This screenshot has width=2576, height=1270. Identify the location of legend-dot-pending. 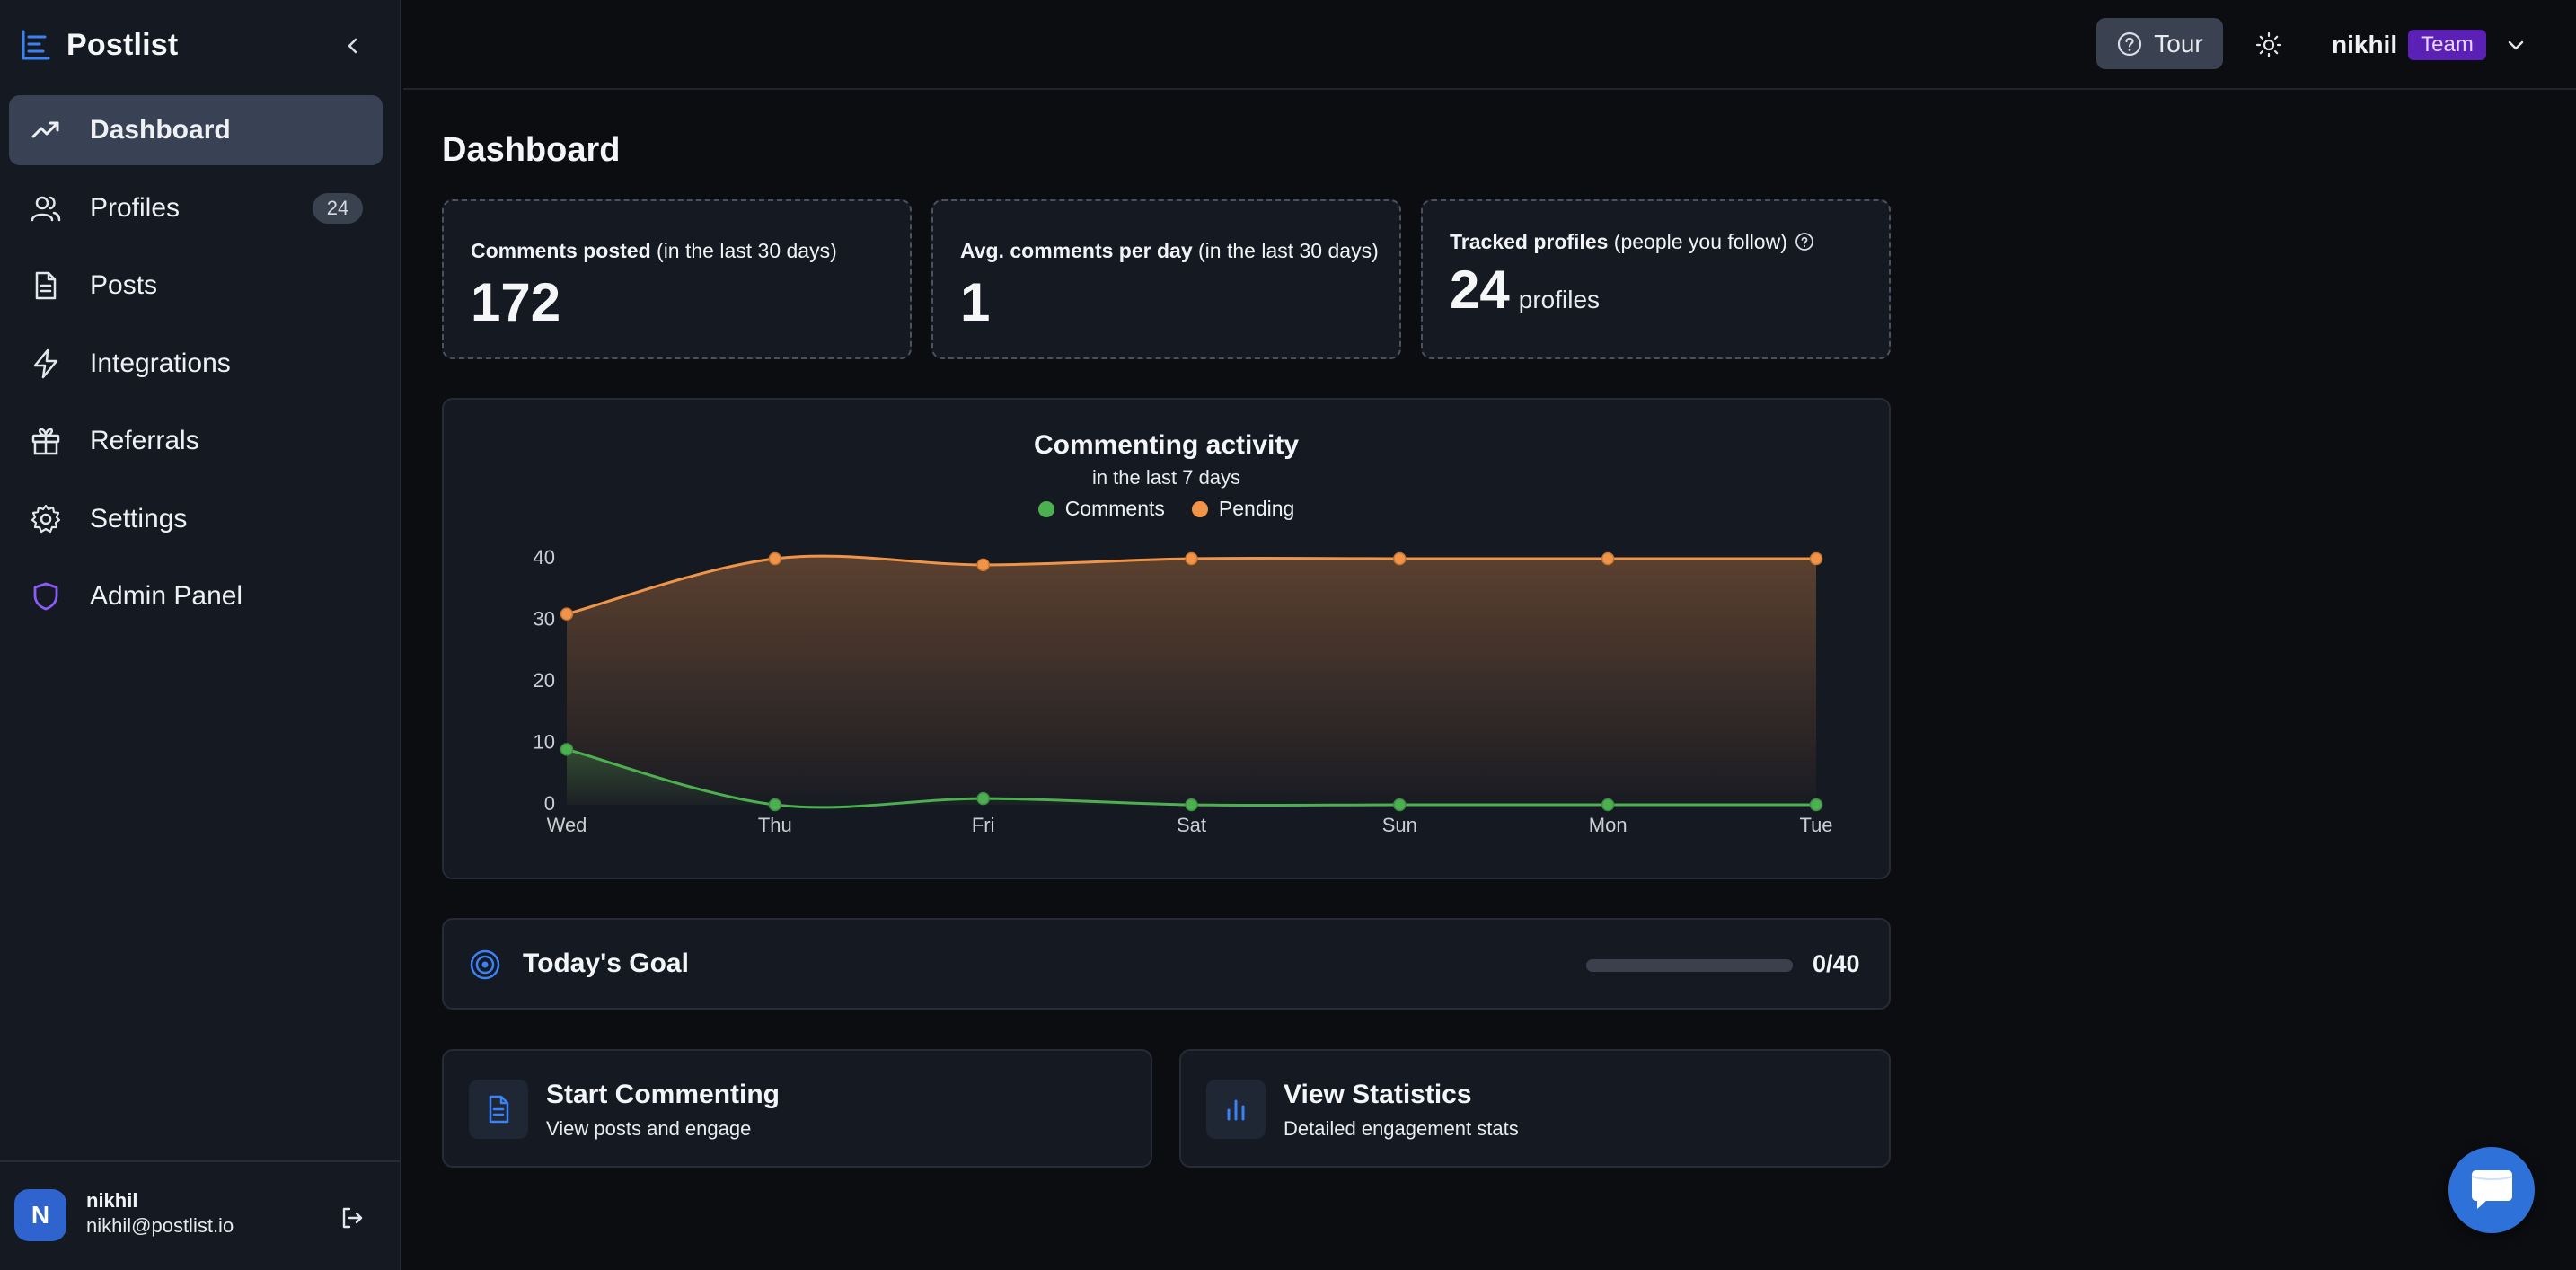
(1199, 509).